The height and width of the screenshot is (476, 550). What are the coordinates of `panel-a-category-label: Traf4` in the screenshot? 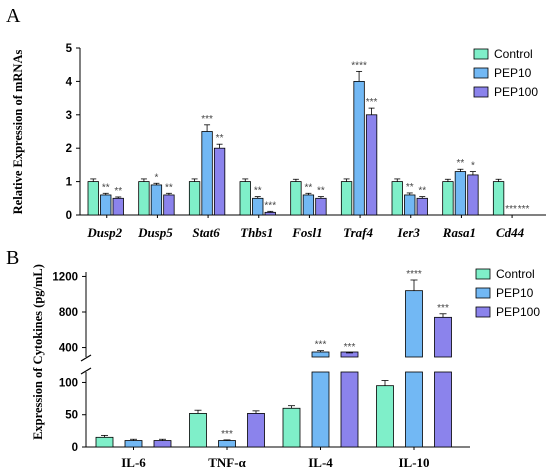 It's located at (358, 232).